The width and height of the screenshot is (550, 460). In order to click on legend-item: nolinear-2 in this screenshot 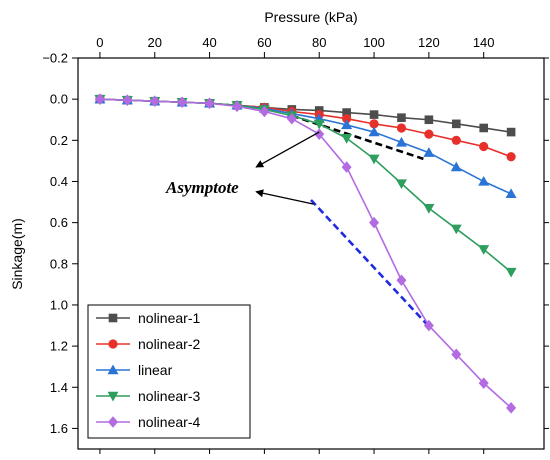, I will do `click(148, 344)`.